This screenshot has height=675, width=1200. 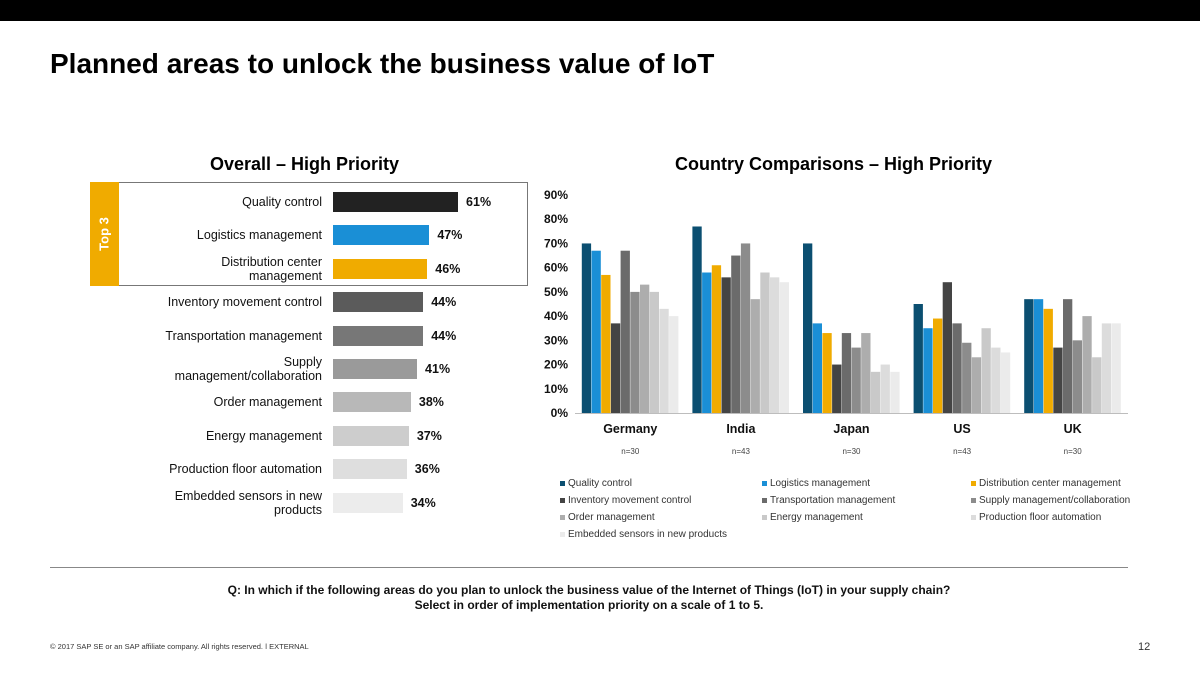 I want to click on overall-value-label: 37%, so click(x=429, y=435).